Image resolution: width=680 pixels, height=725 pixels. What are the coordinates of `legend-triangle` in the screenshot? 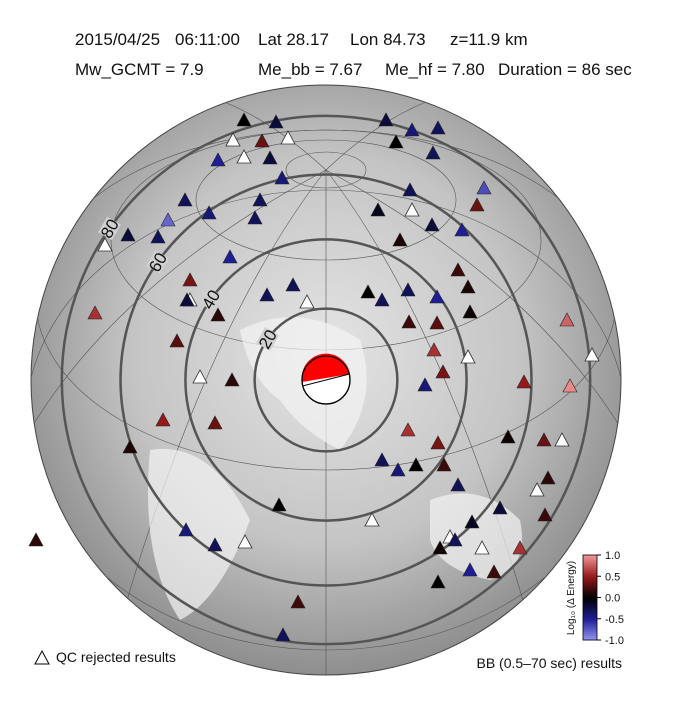 It's located at (42, 657).